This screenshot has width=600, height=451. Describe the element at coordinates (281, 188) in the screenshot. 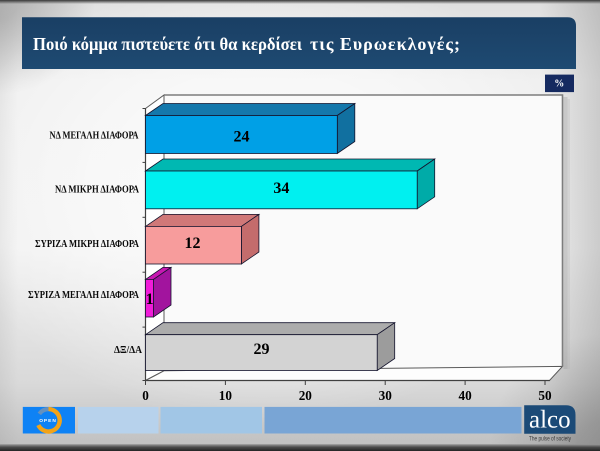

I see `svg-text: 34` at that location.